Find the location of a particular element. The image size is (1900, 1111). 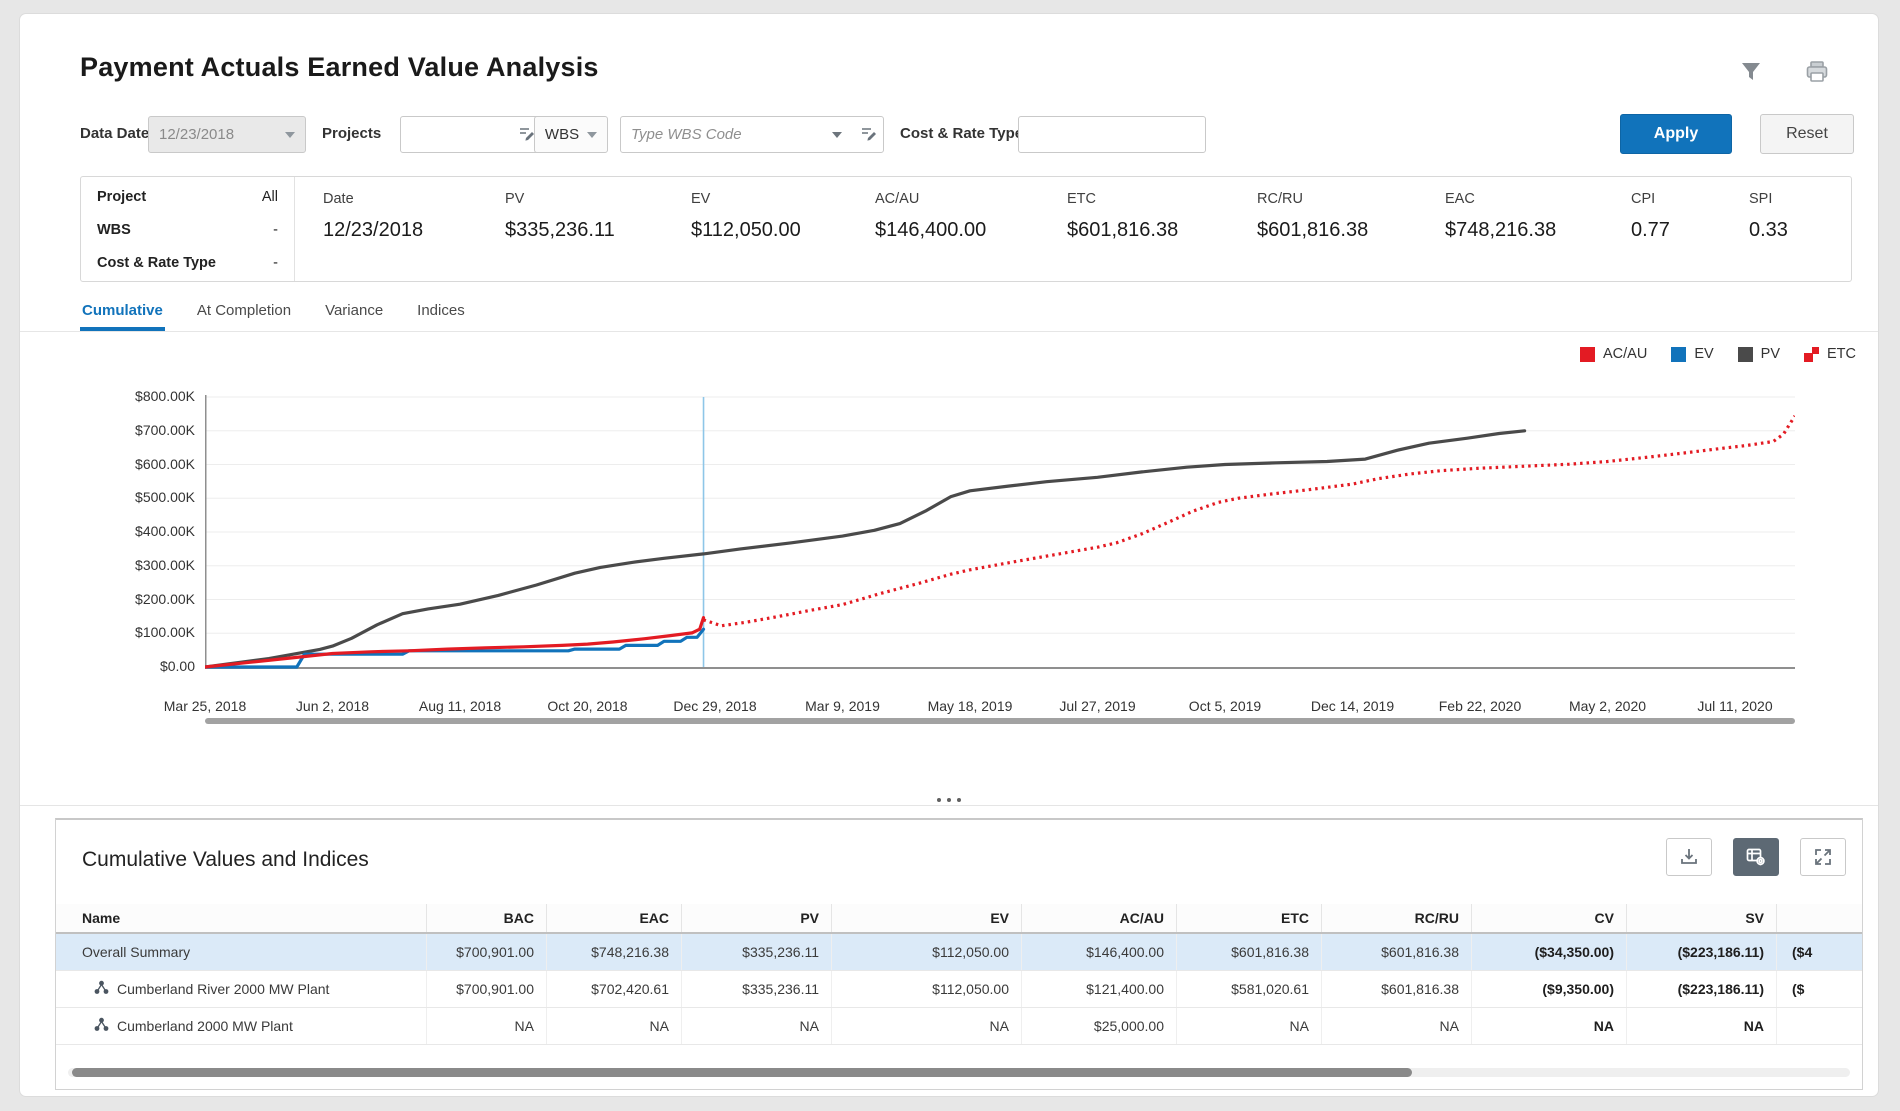

cell-ac-au: $25,000.00 is located at coordinates (1098, 1026).